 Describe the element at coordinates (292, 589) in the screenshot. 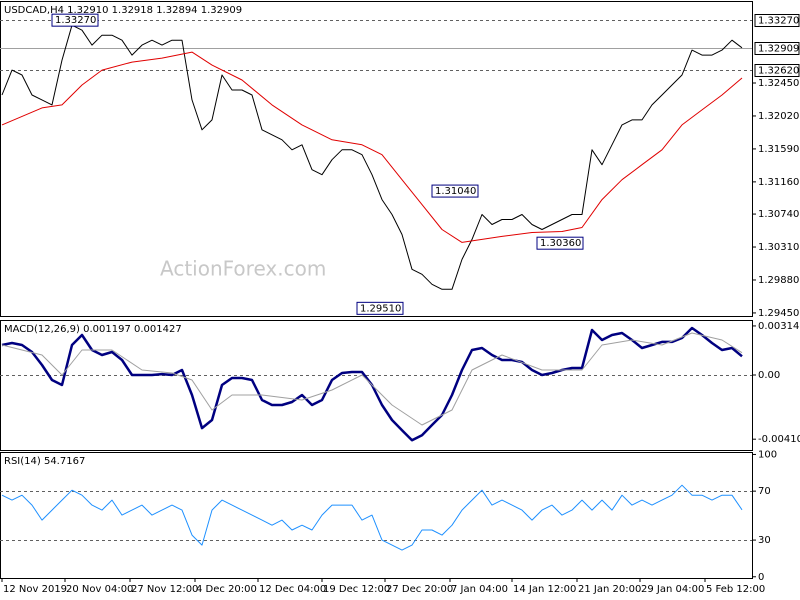

I see `x-tick-label: 12 Dec 04:00` at that location.